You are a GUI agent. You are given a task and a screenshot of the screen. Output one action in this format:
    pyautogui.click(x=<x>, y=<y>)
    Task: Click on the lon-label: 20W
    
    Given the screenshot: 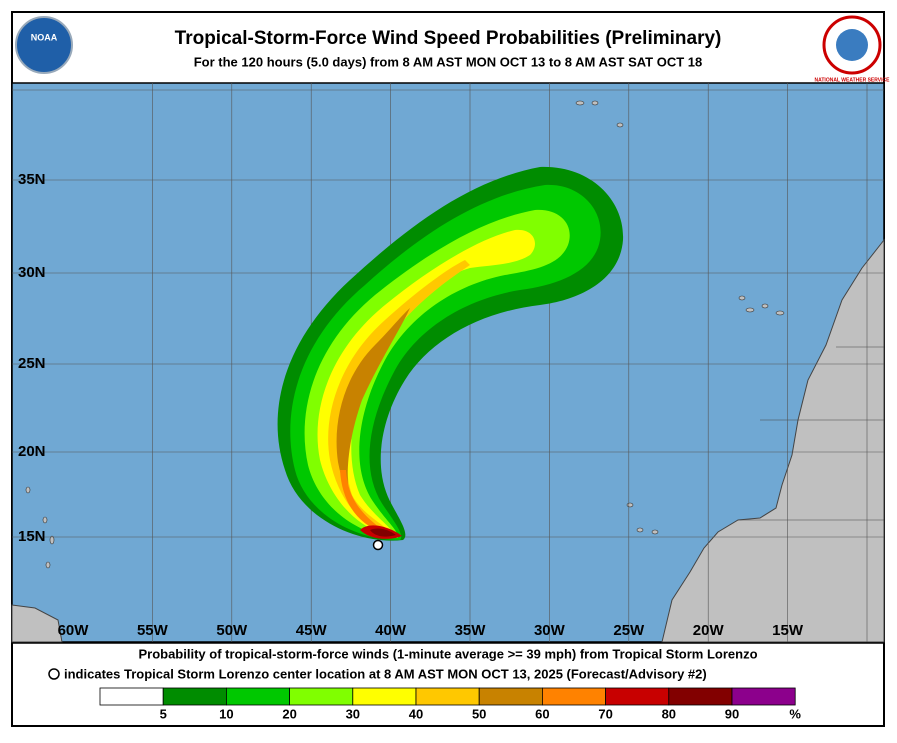 What is the action you would take?
    pyautogui.click(x=709, y=630)
    